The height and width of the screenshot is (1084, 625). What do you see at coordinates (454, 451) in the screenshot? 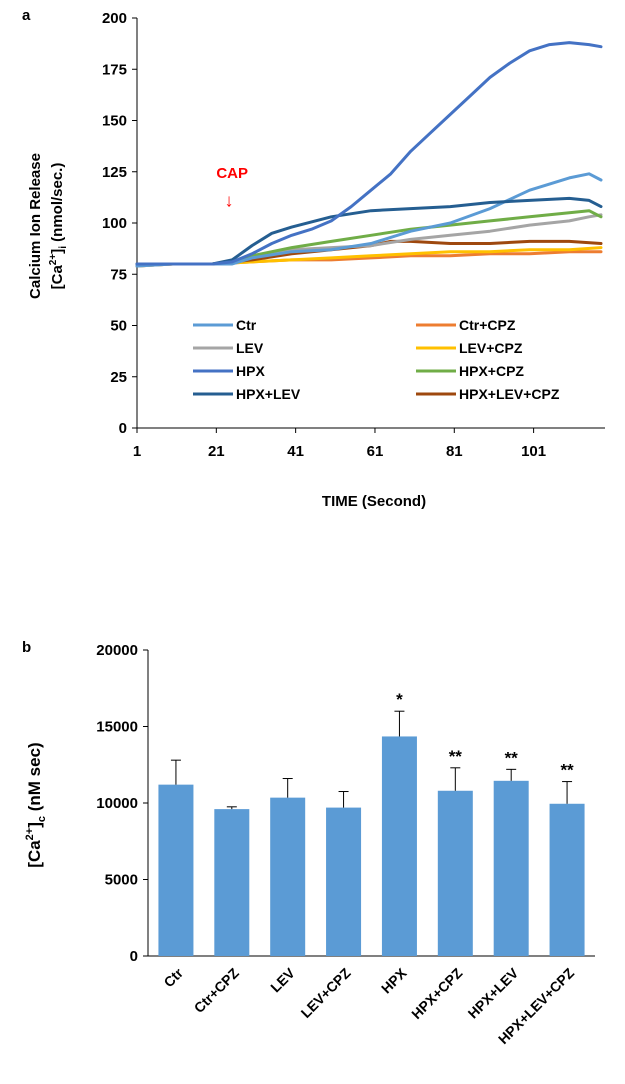
I see `x-tick-label: 81` at bounding box center [454, 451].